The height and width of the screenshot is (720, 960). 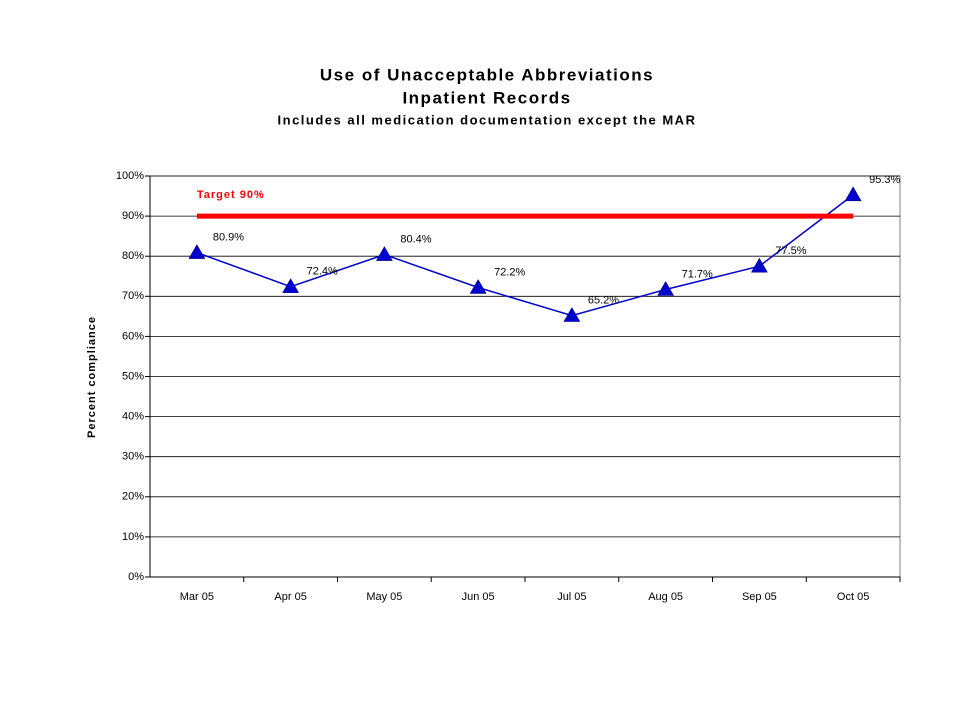 I want to click on data-label: 80.4%, so click(x=415, y=240).